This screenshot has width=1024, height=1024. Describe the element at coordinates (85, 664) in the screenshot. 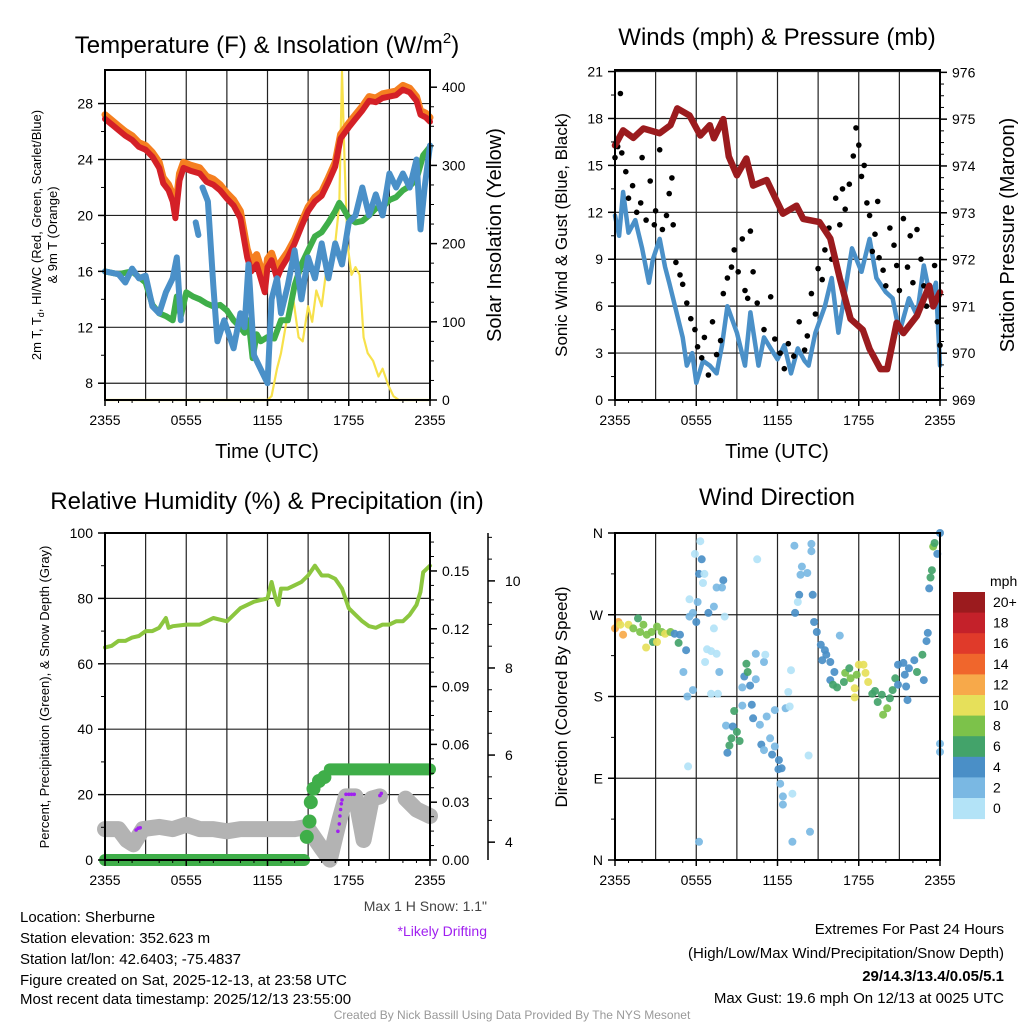

I see `y-tick-label: 60` at that location.